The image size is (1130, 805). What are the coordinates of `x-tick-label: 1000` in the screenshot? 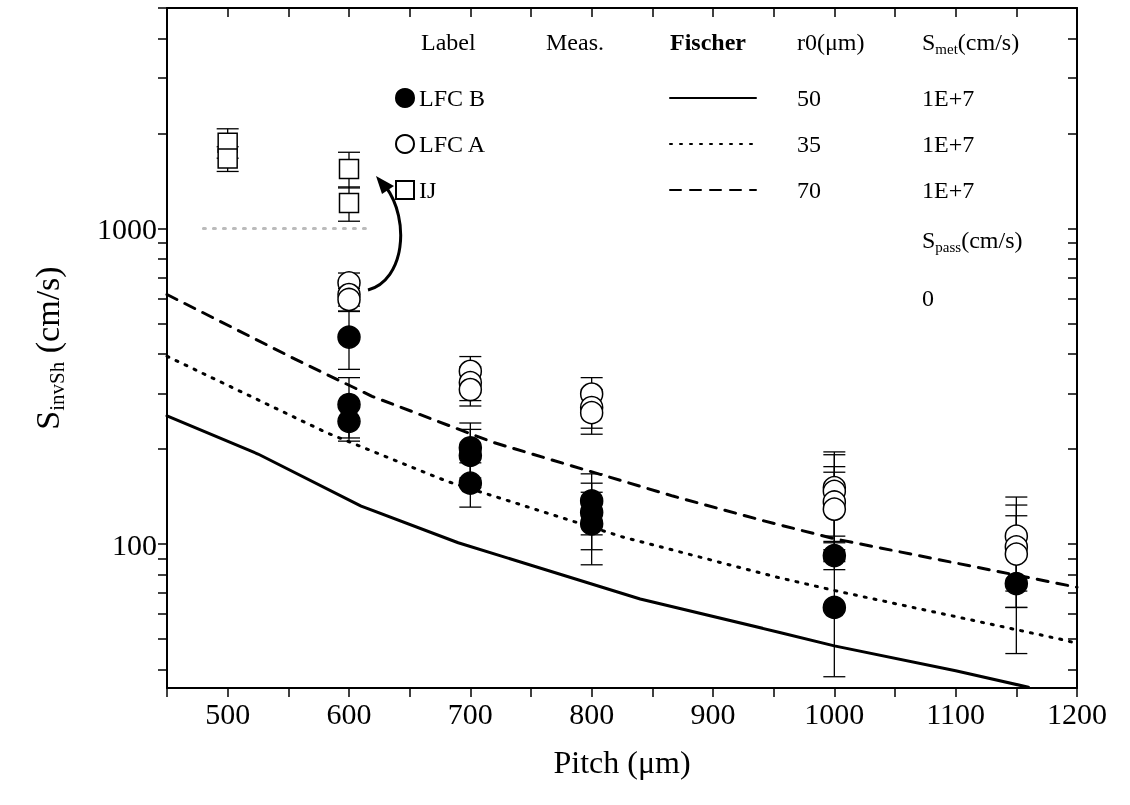 It's located at (834, 713).